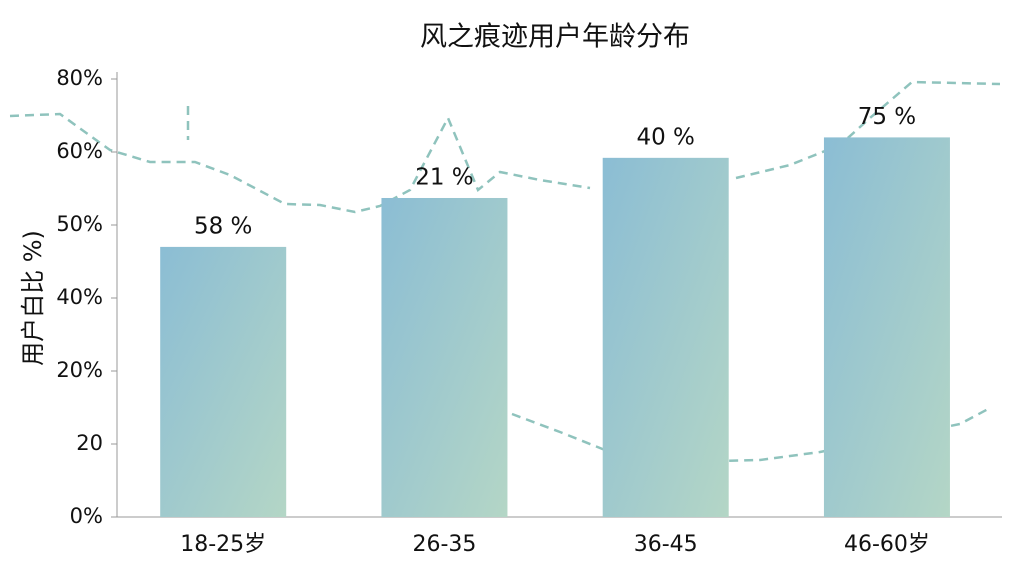 The height and width of the screenshot is (580, 1024). What do you see at coordinates (79, 370) in the screenshot?
I see `y-tick-label: 20%` at bounding box center [79, 370].